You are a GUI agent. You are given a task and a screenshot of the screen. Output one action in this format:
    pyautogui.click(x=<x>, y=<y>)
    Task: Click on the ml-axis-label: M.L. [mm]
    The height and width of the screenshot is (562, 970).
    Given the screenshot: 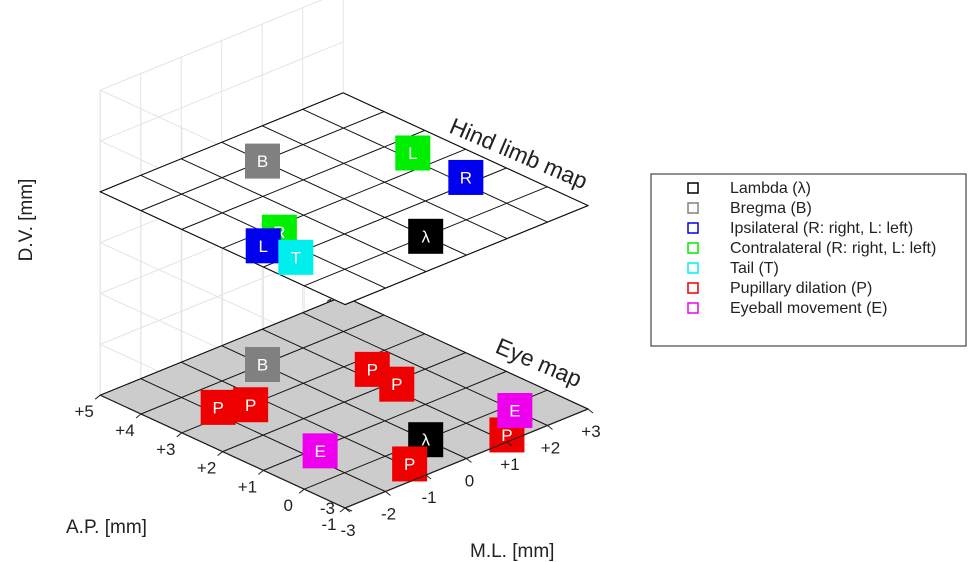 What is the action you would take?
    pyautogui.click(x=512, y=551)
    